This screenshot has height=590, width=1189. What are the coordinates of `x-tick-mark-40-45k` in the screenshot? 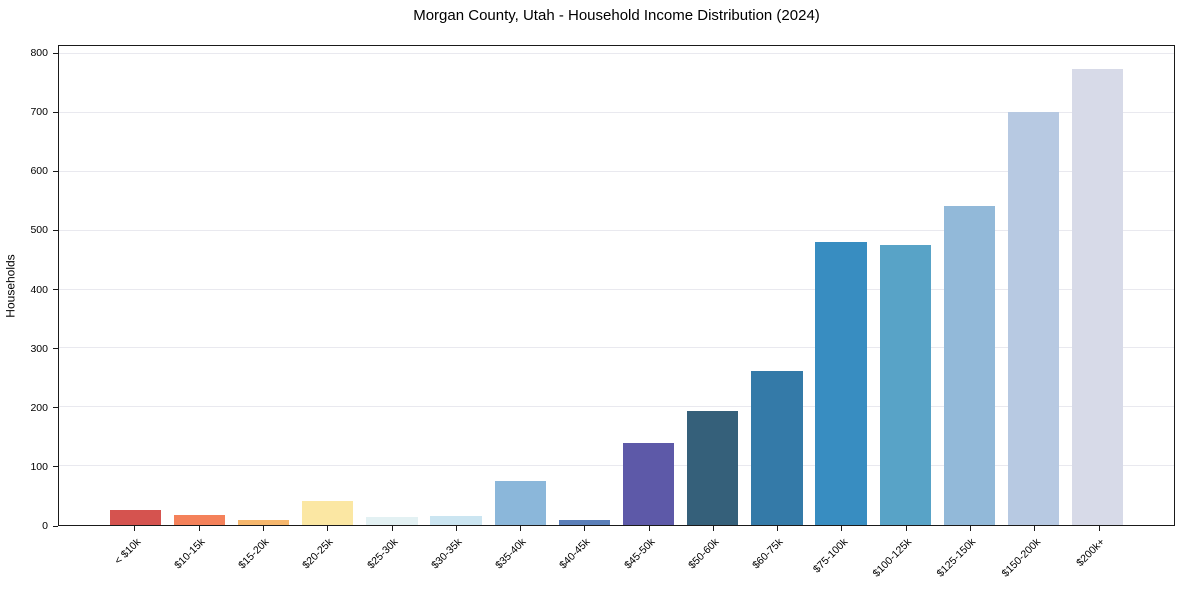 It's located at (585, 528).